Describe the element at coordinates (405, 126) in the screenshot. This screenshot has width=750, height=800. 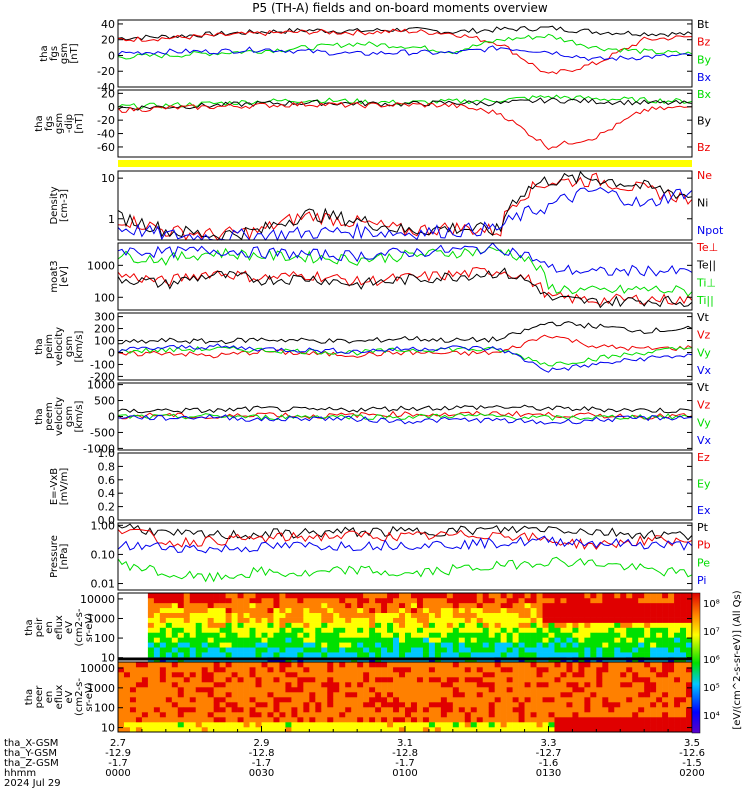
I see `series-line-Bz` at that location.